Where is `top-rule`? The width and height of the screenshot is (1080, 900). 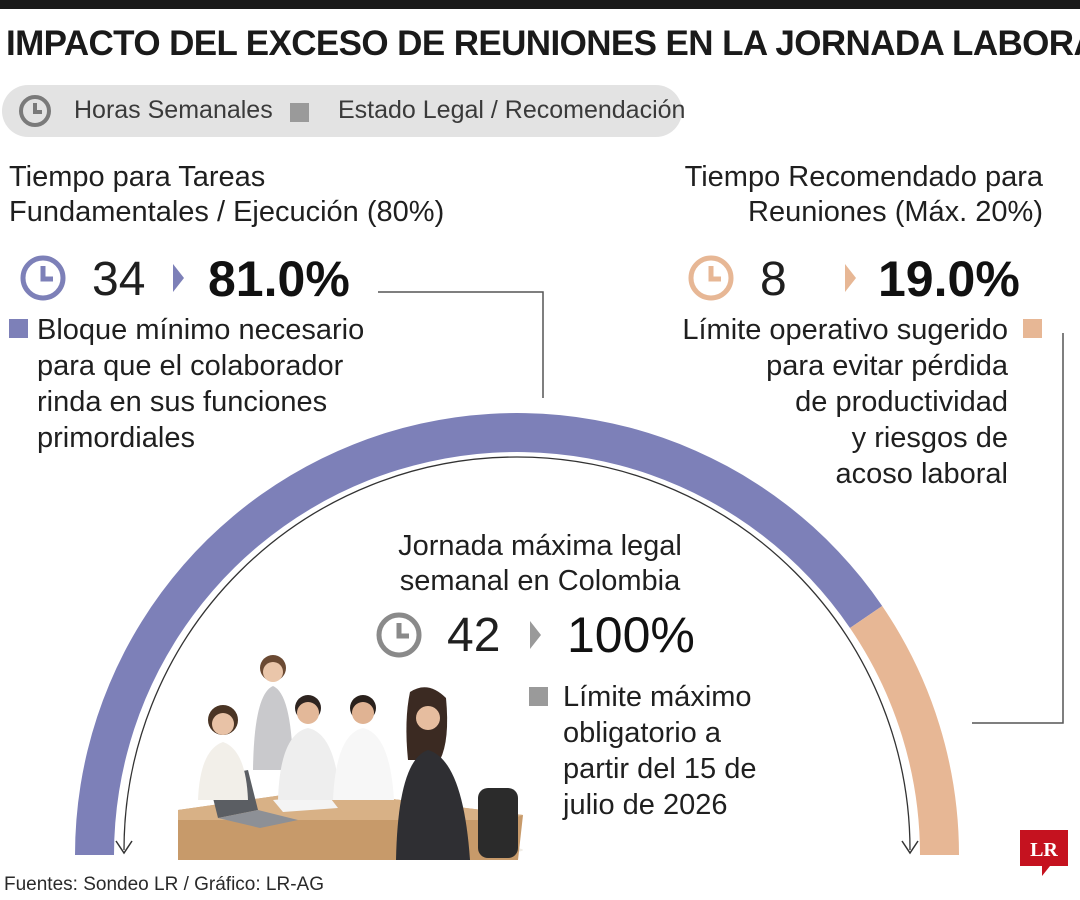
top-rule is located at coordinates (540, 4).